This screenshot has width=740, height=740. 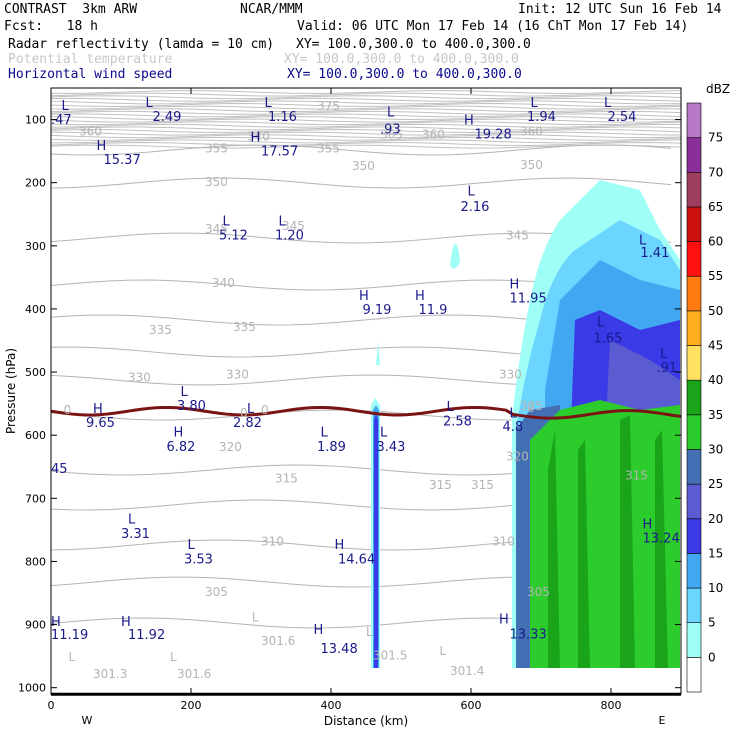 I want to click on y-tick-label: 600, so click(x=35, y=435).